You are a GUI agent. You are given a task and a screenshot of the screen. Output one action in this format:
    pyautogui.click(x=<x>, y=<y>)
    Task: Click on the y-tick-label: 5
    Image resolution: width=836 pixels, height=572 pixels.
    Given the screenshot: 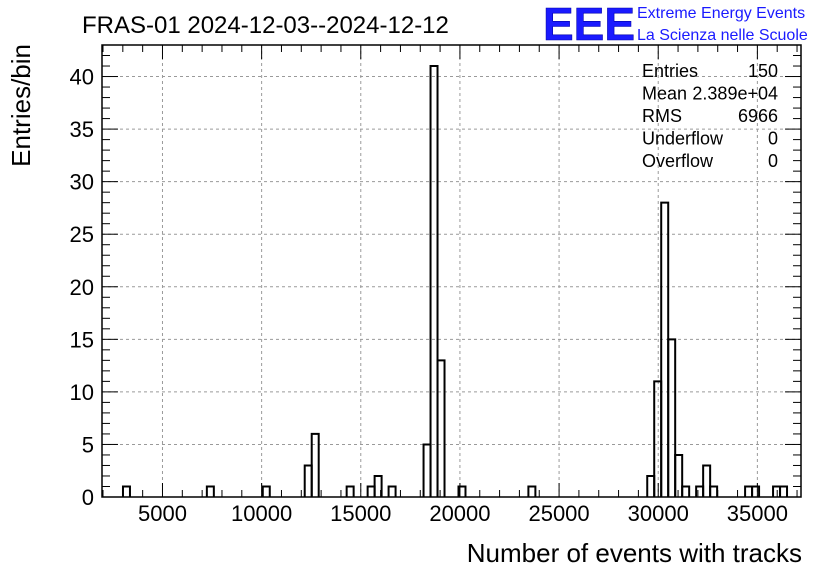 What is the action you would take?
    pyautogui.click(x=88, y=444)
    